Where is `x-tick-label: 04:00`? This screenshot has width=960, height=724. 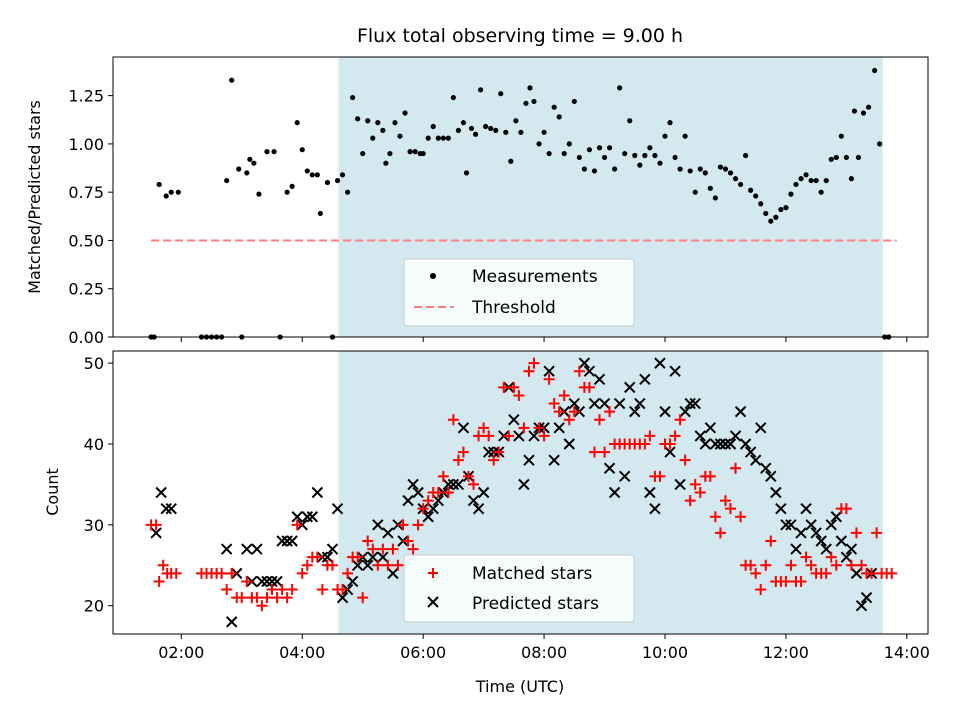
x-tick-label: 04:00 is located at coordinates (302, 652).